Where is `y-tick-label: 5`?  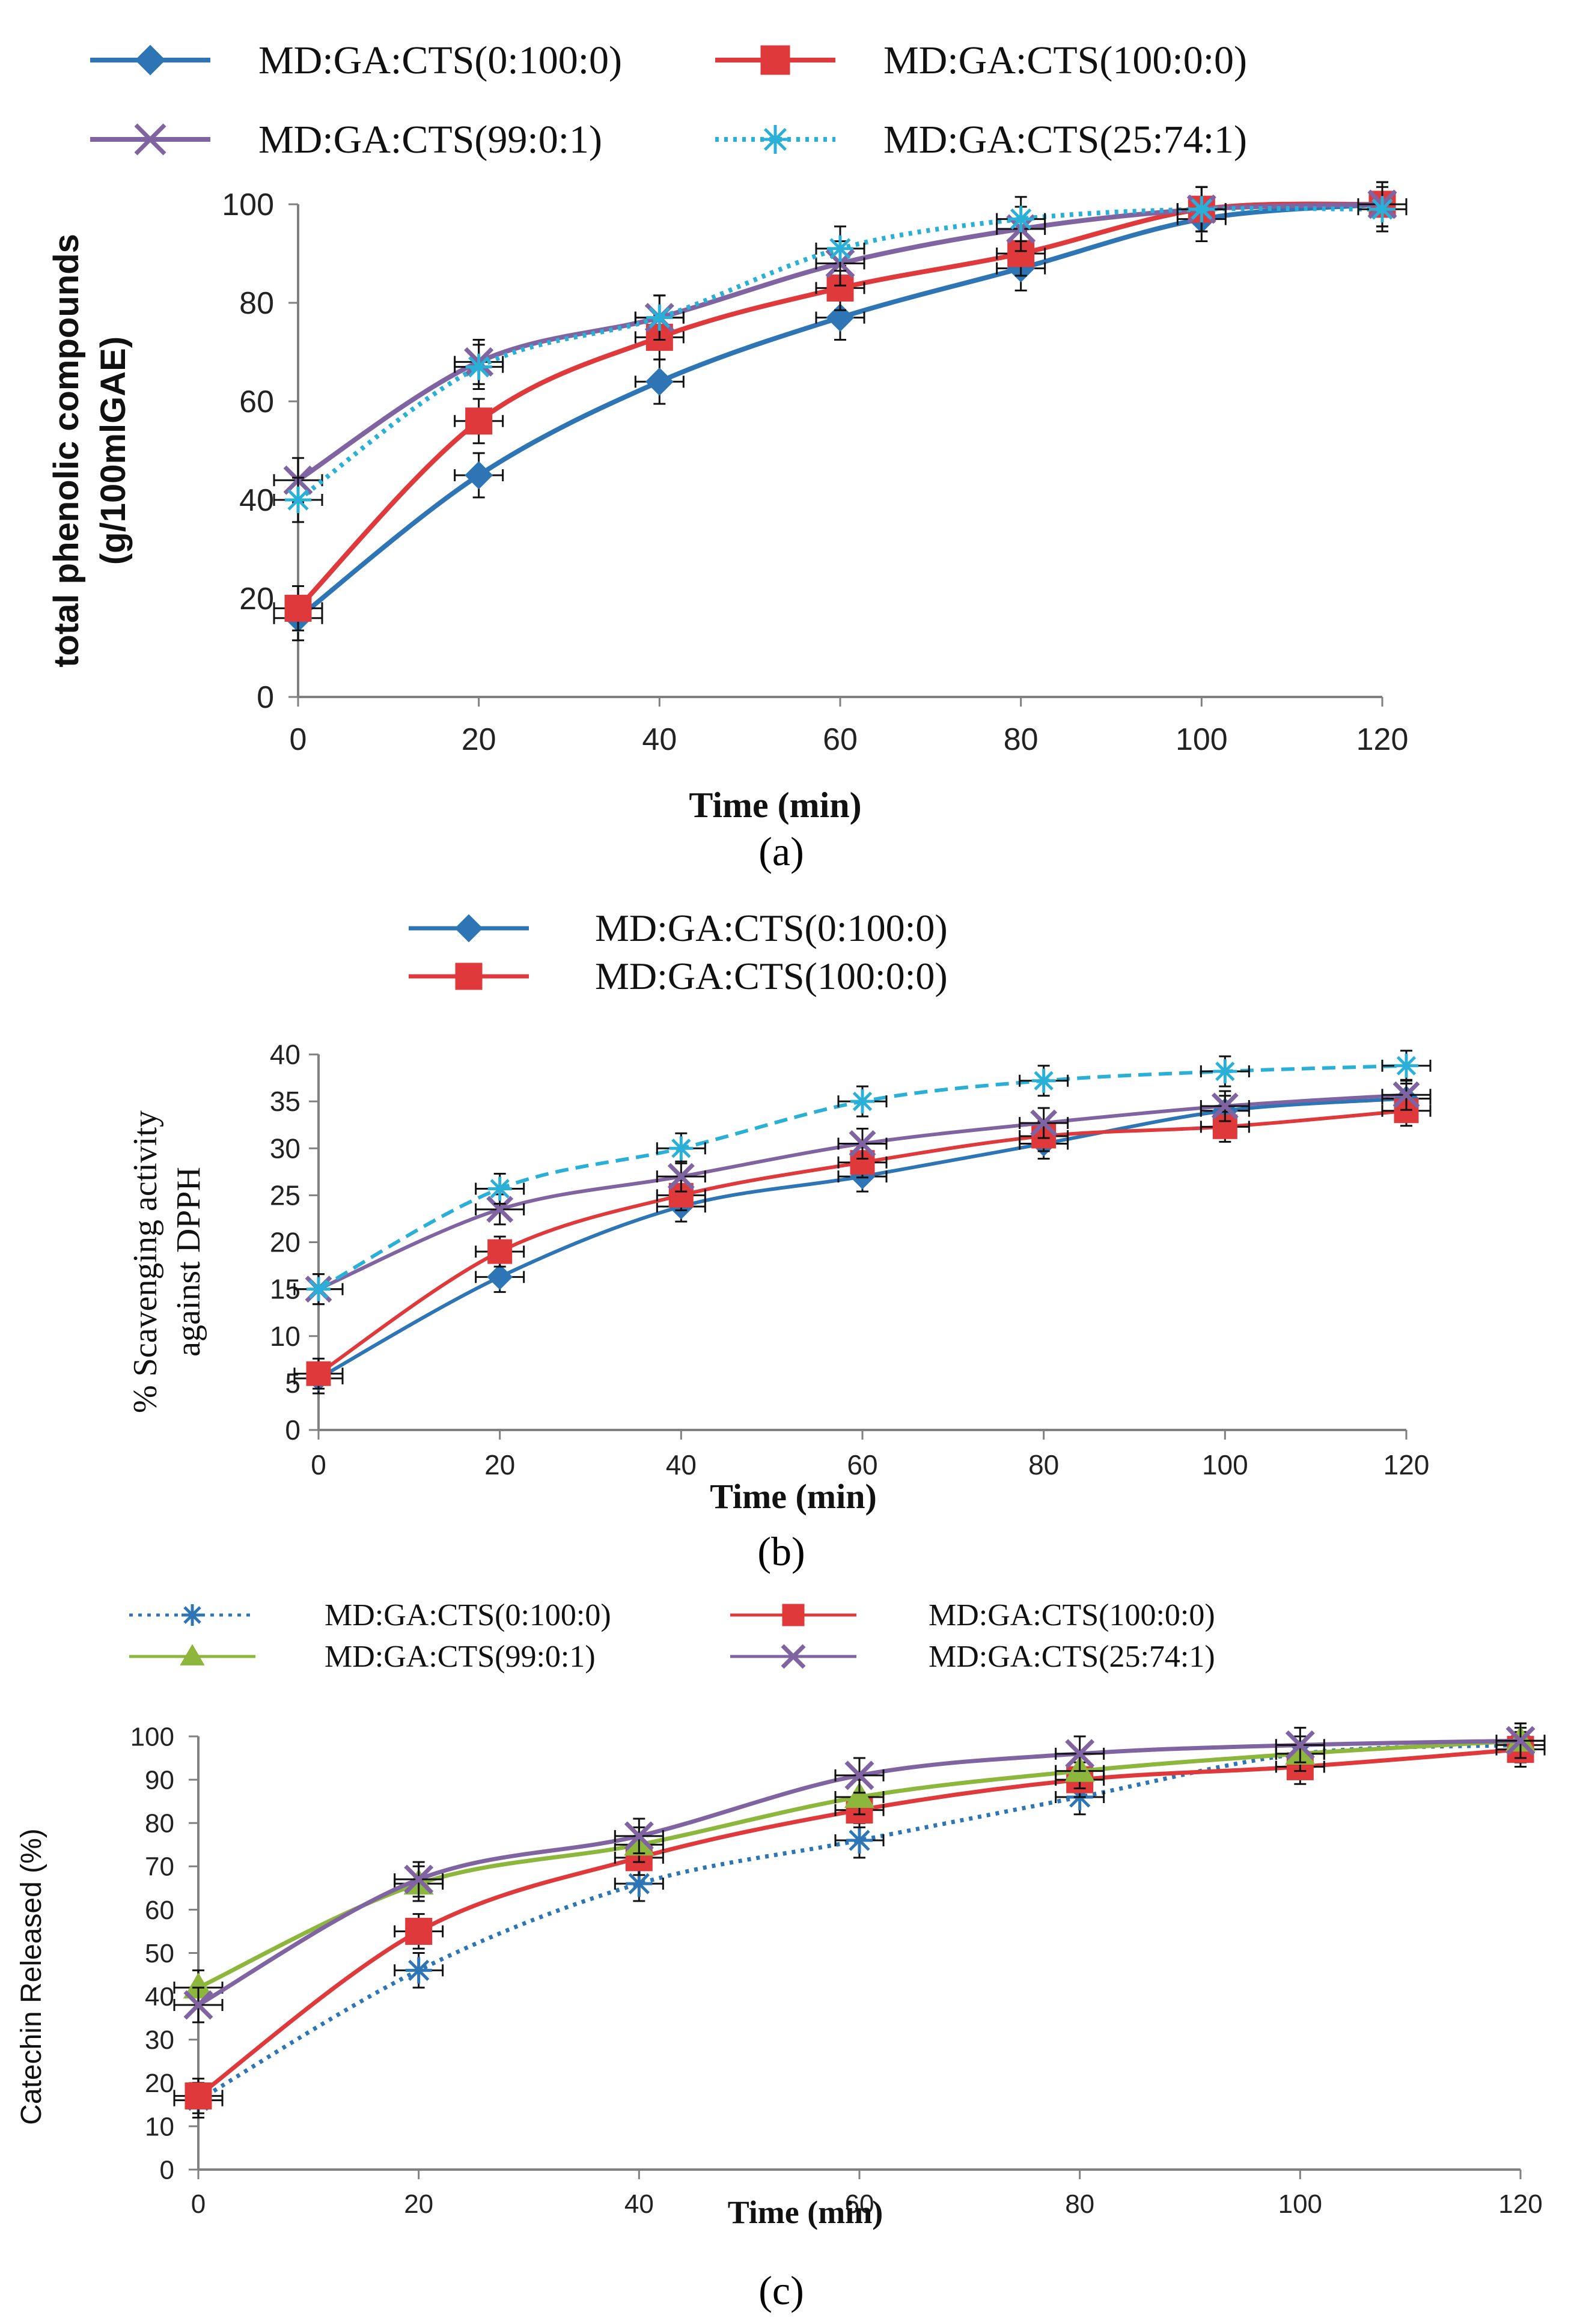
y-tick-label: 5 is located at coordinates (292, 1383).